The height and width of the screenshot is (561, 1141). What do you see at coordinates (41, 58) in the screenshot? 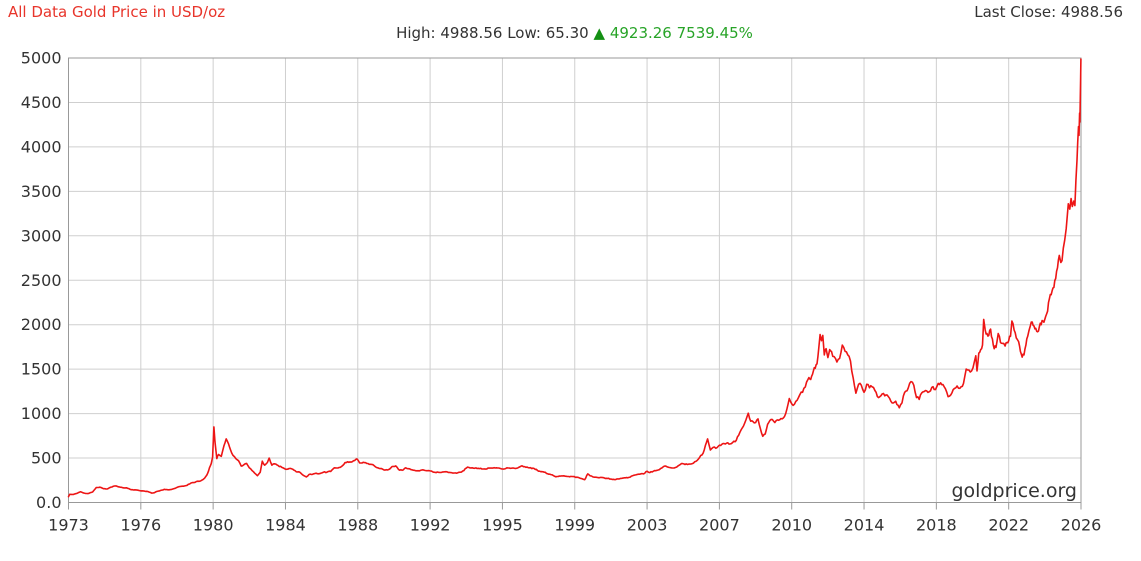
I see `y-axis-label: 5000` at bounding box center [41, 58].